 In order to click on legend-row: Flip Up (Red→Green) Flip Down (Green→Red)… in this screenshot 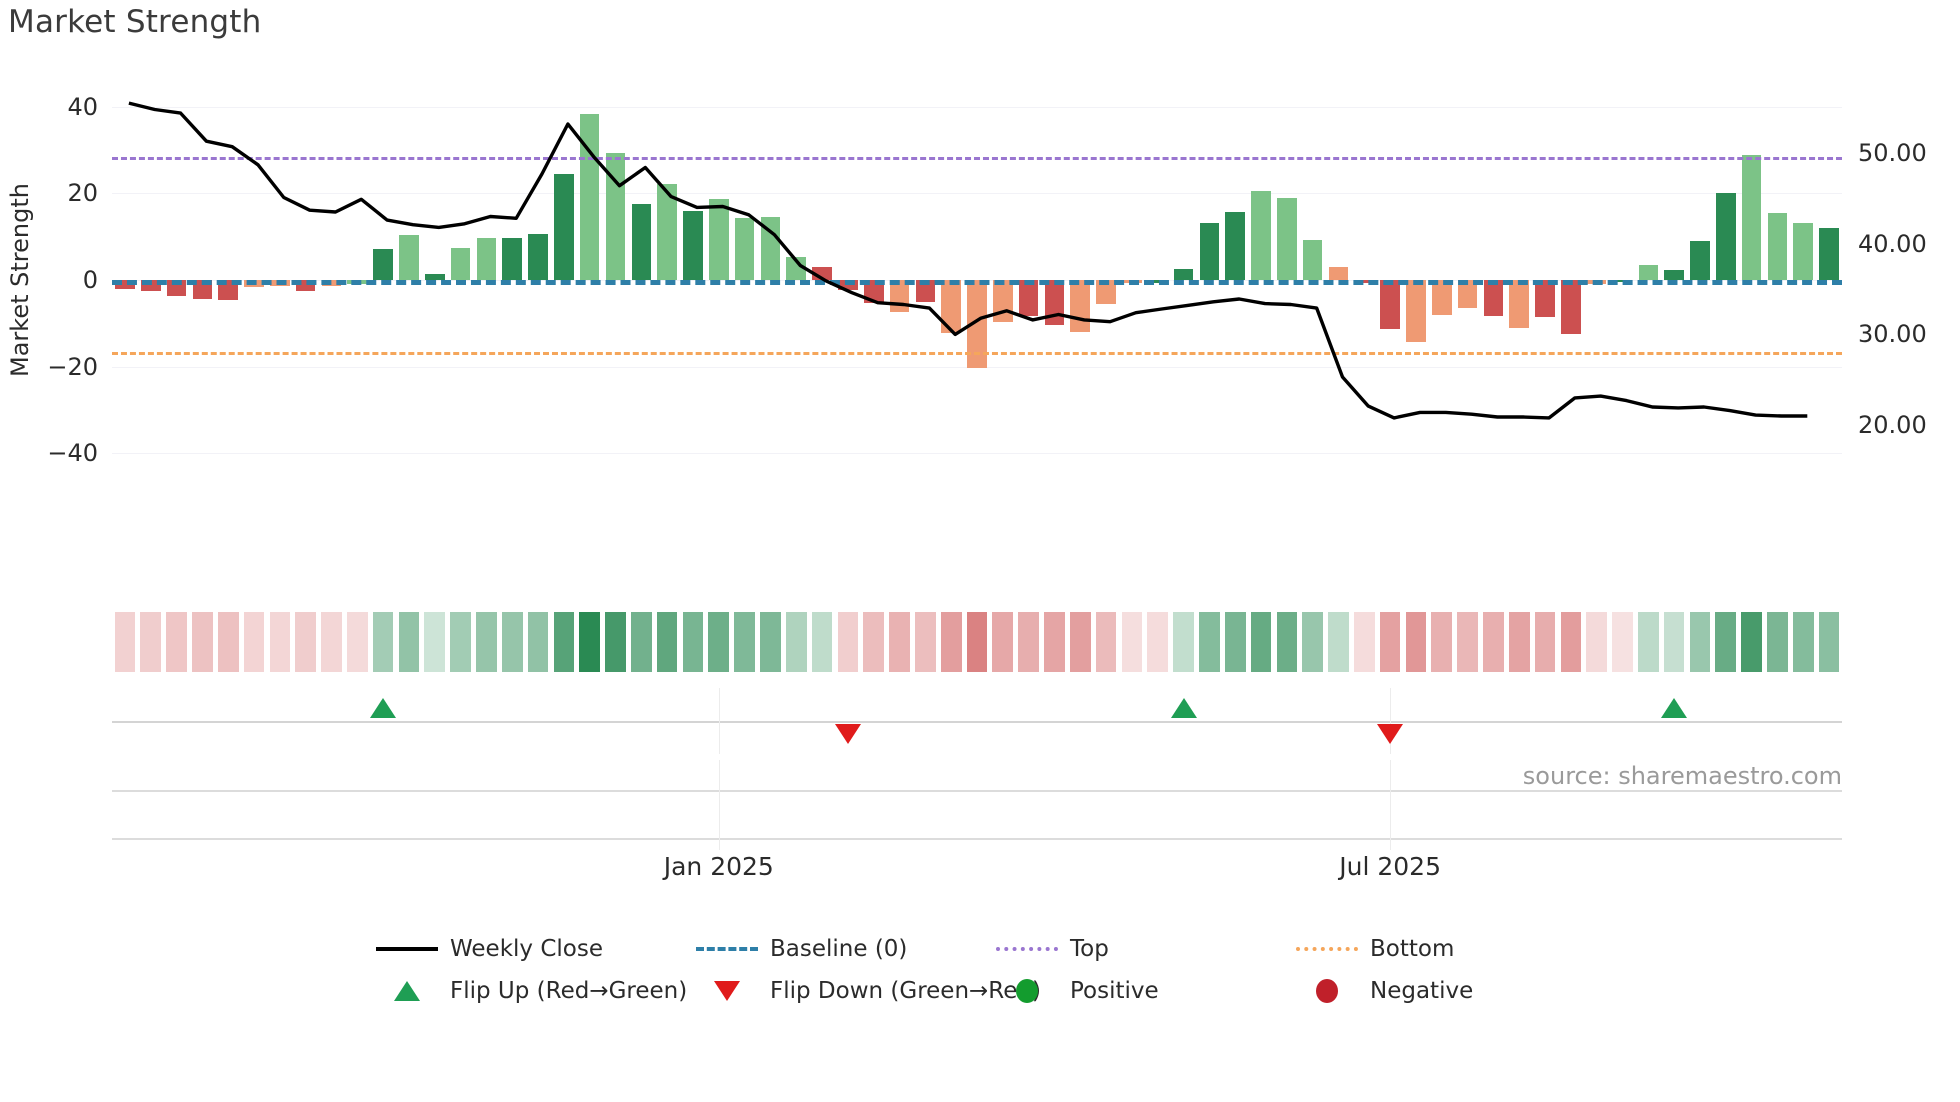, I will do `click(985, 991)`.